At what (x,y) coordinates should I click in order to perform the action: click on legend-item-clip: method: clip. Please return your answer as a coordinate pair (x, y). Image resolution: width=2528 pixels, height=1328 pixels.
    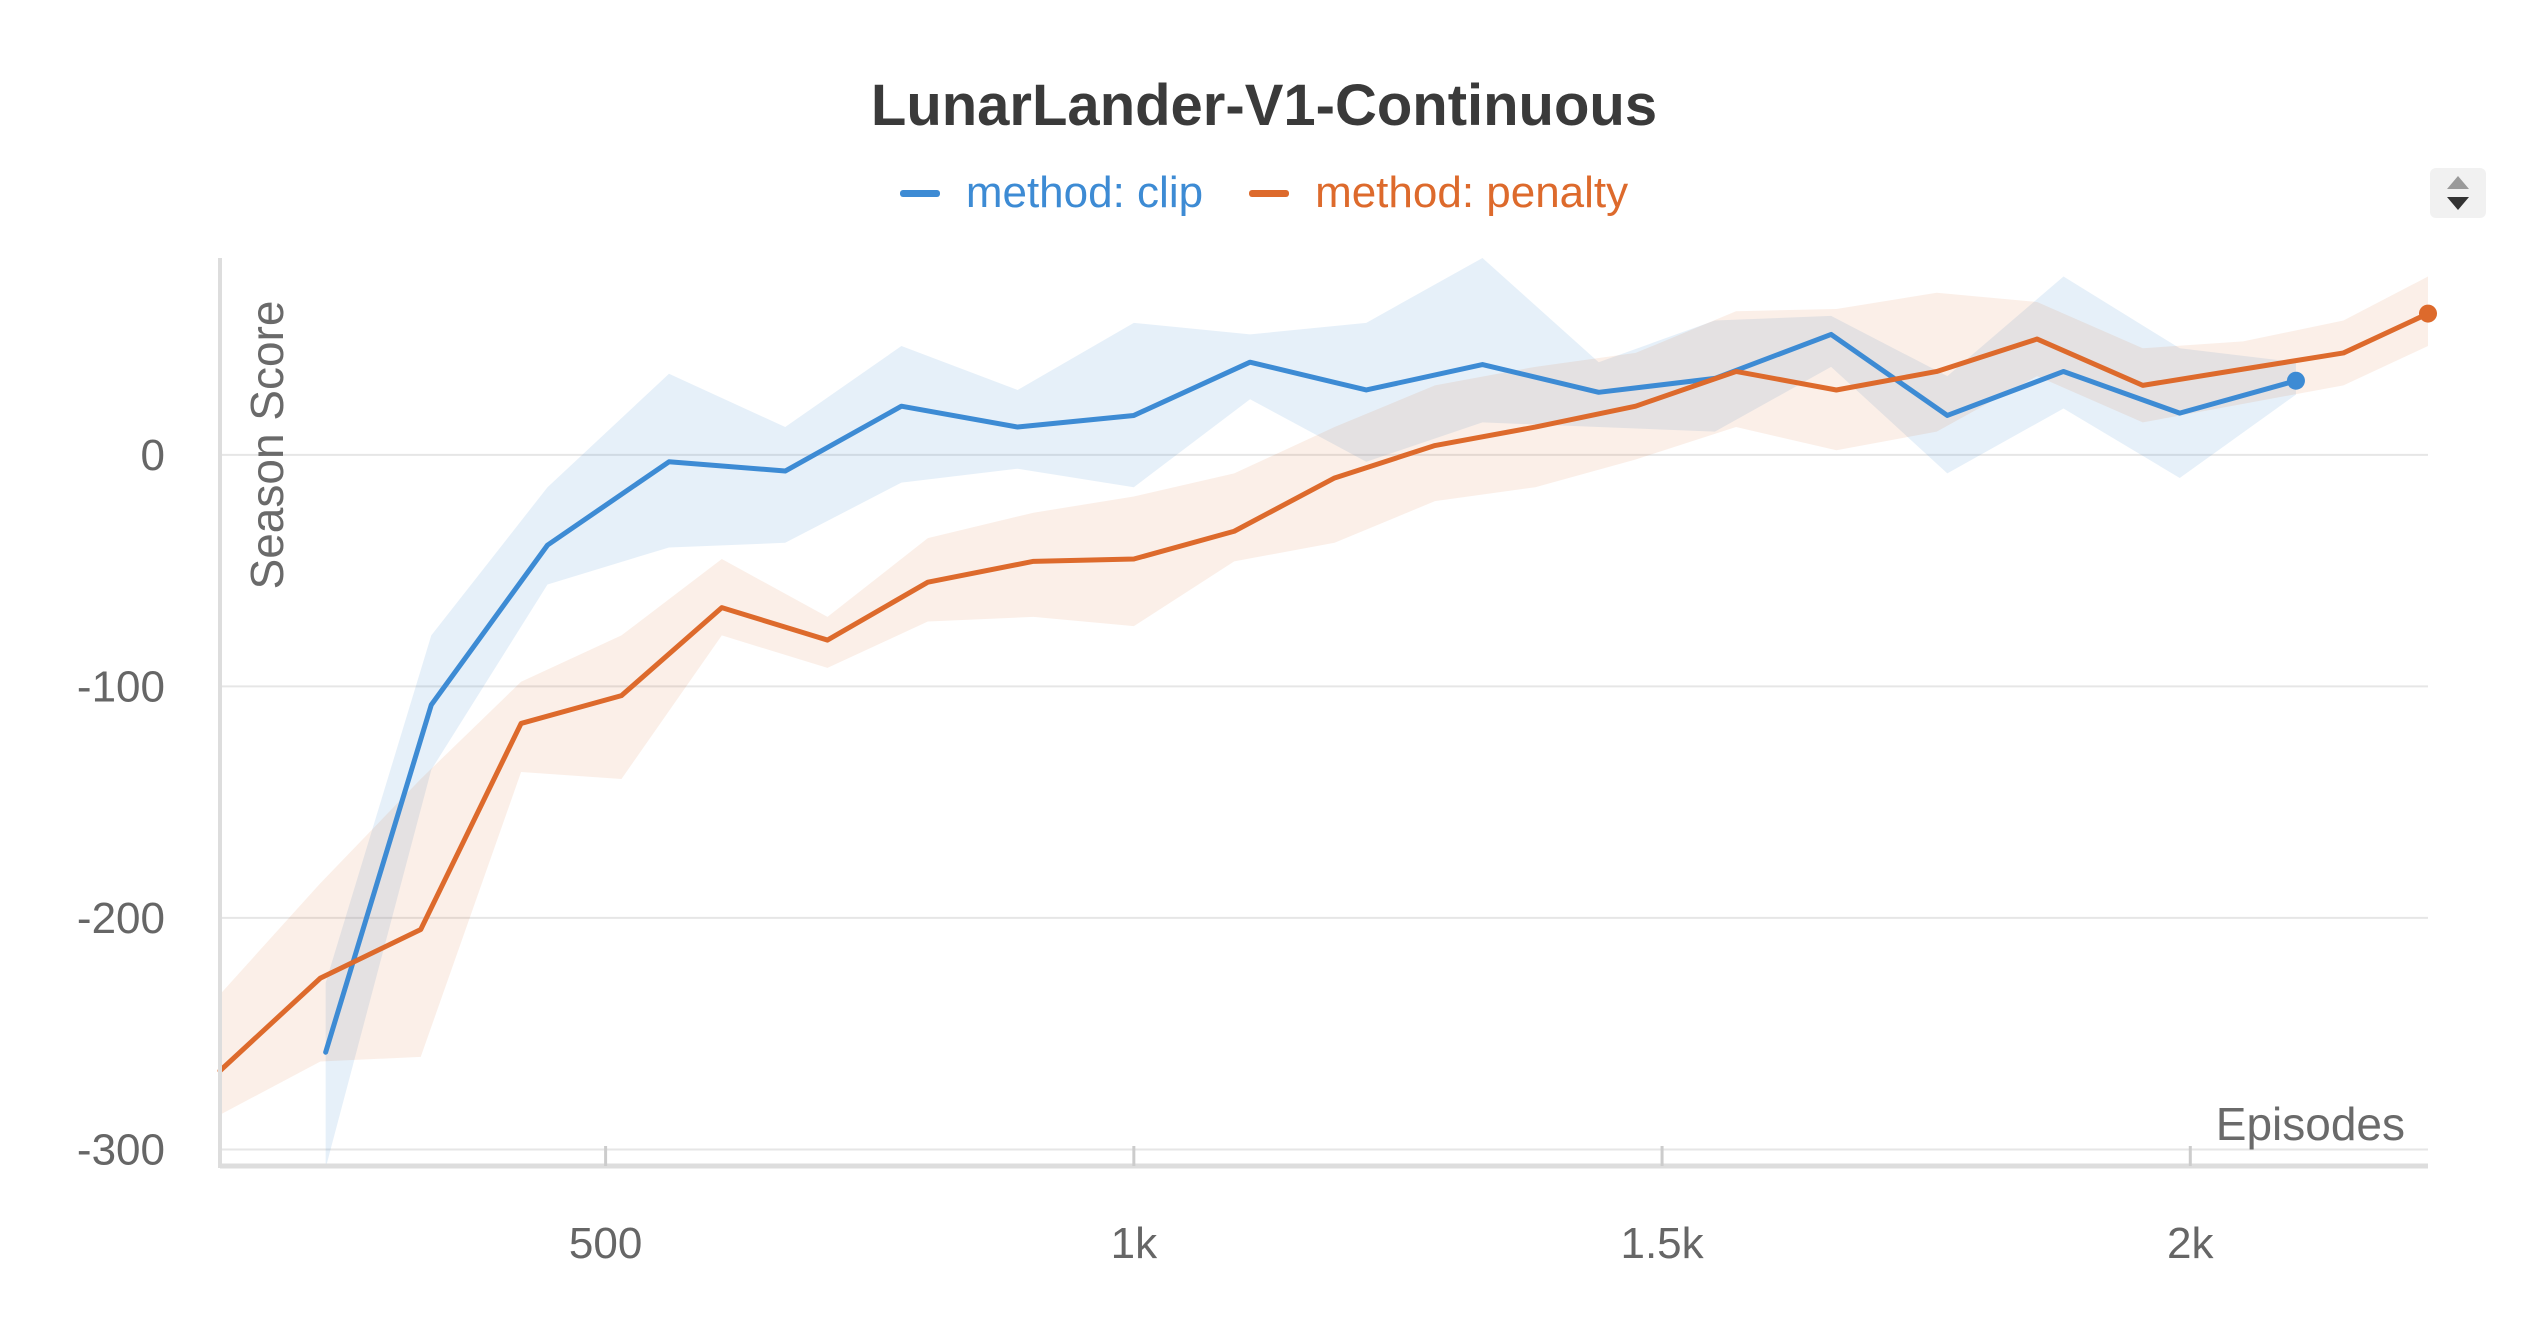
    Looking at the image, I should click on (1051, 193).